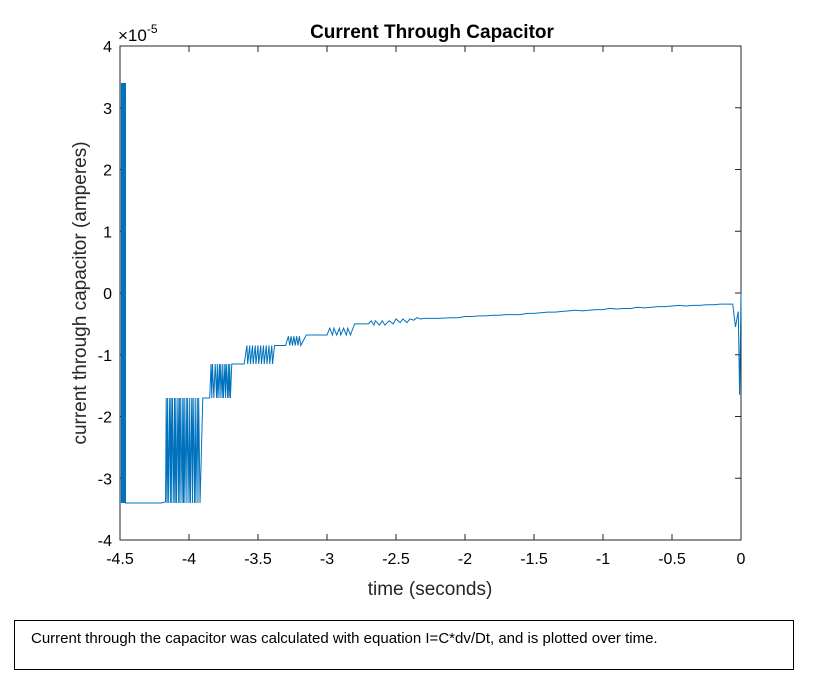 Image resolution: width=820 pixels, height=686 pixels. What do you see at coordinates (105, 418) in the screenshot?
I see `y-tick-label: -2` at bounding box center [105, 418].